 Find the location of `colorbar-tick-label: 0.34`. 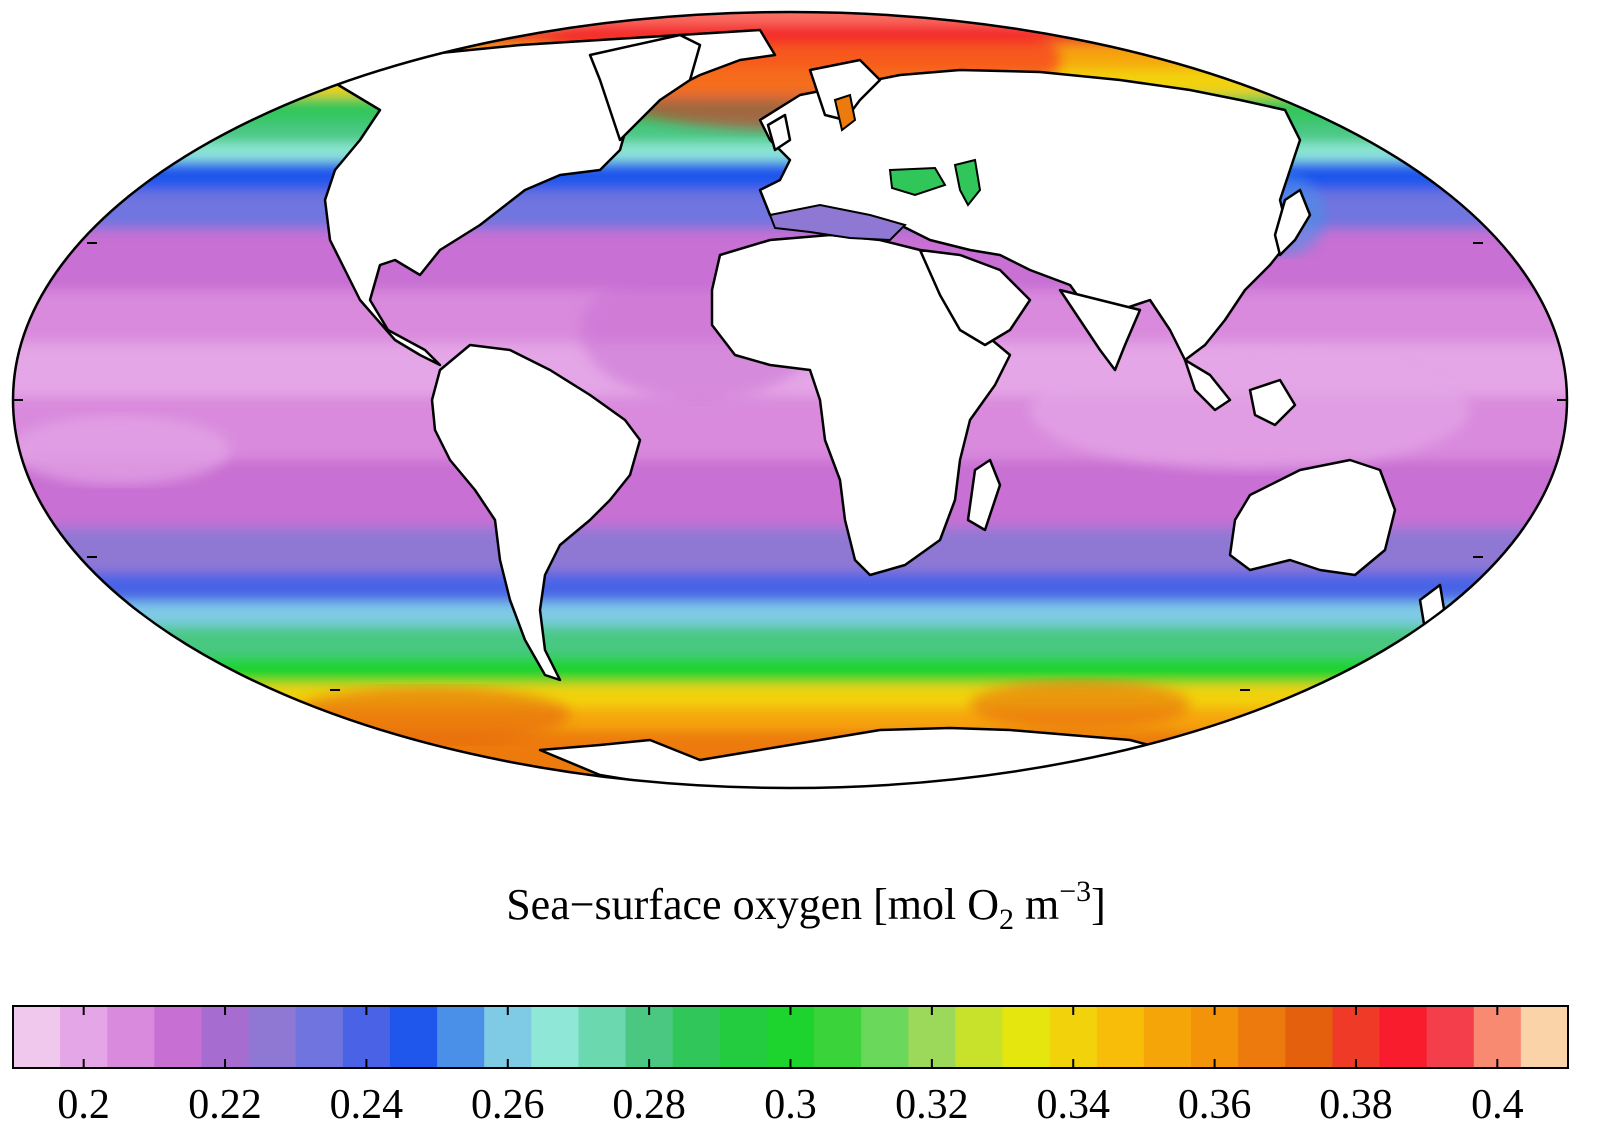

colorbar-tick-label: 0.34 is located at coordinates (1073, 1105).